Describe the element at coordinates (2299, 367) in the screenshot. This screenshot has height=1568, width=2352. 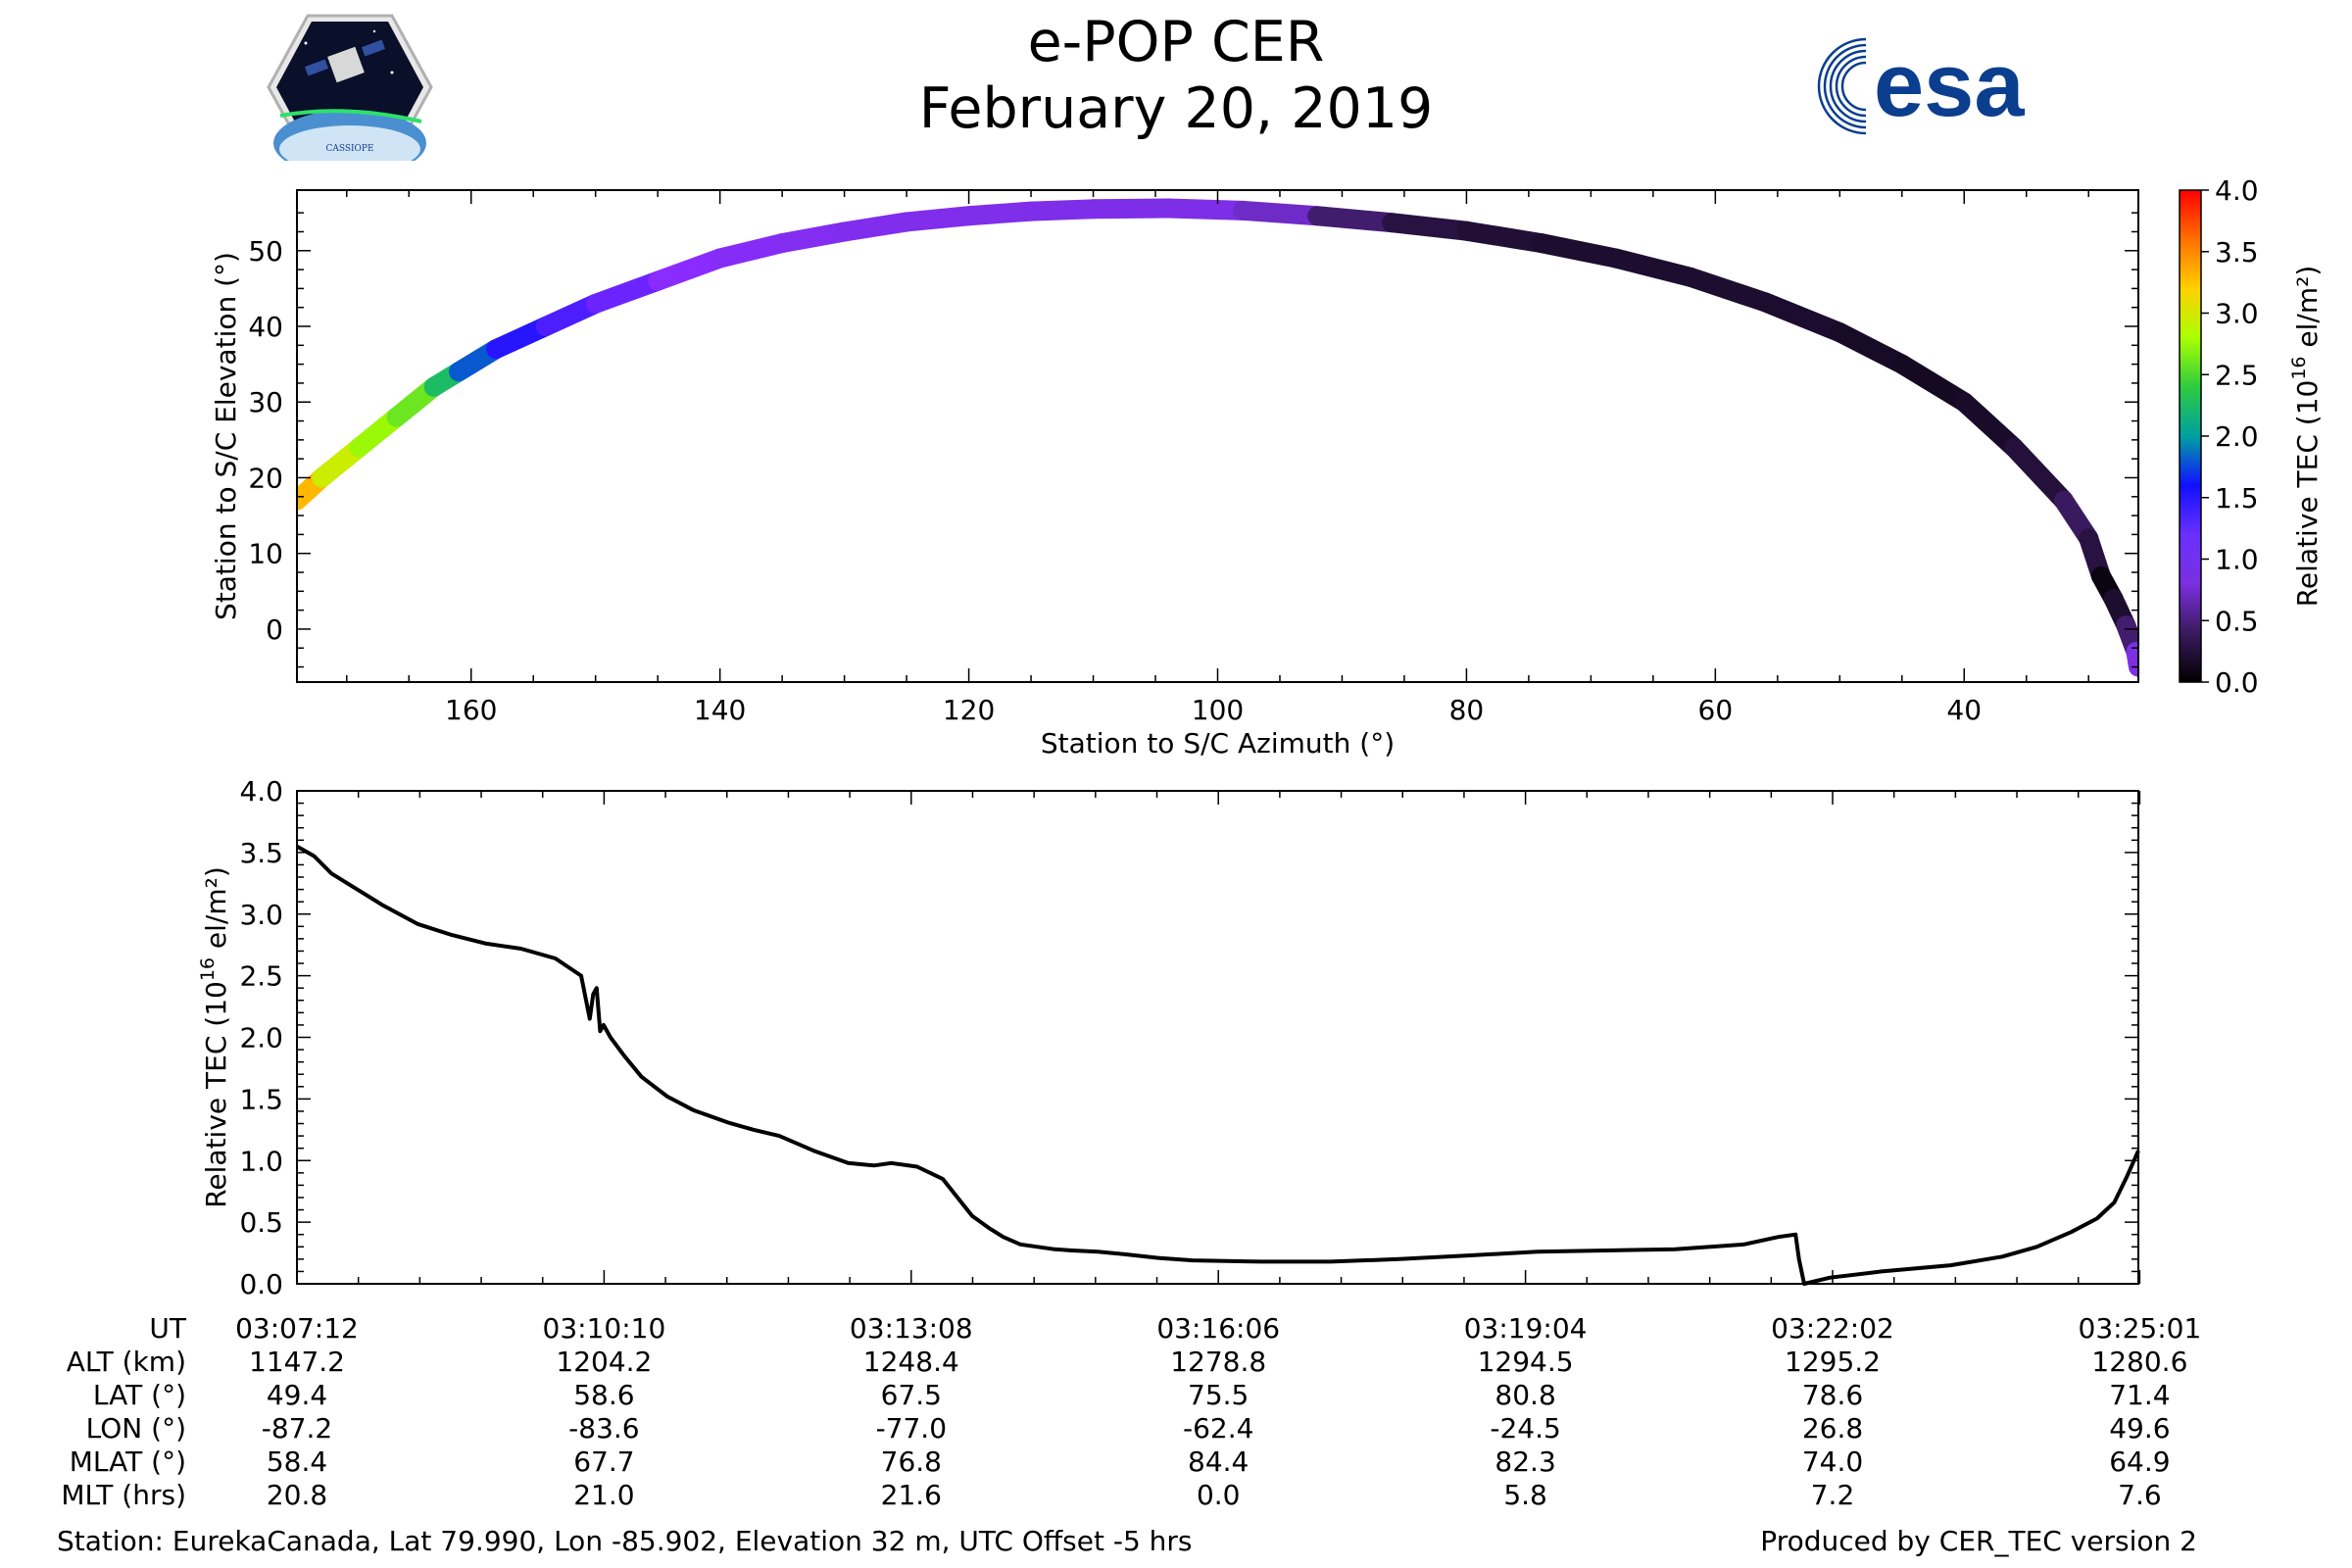
I see `colorbar-label-sup: 16` at that location.